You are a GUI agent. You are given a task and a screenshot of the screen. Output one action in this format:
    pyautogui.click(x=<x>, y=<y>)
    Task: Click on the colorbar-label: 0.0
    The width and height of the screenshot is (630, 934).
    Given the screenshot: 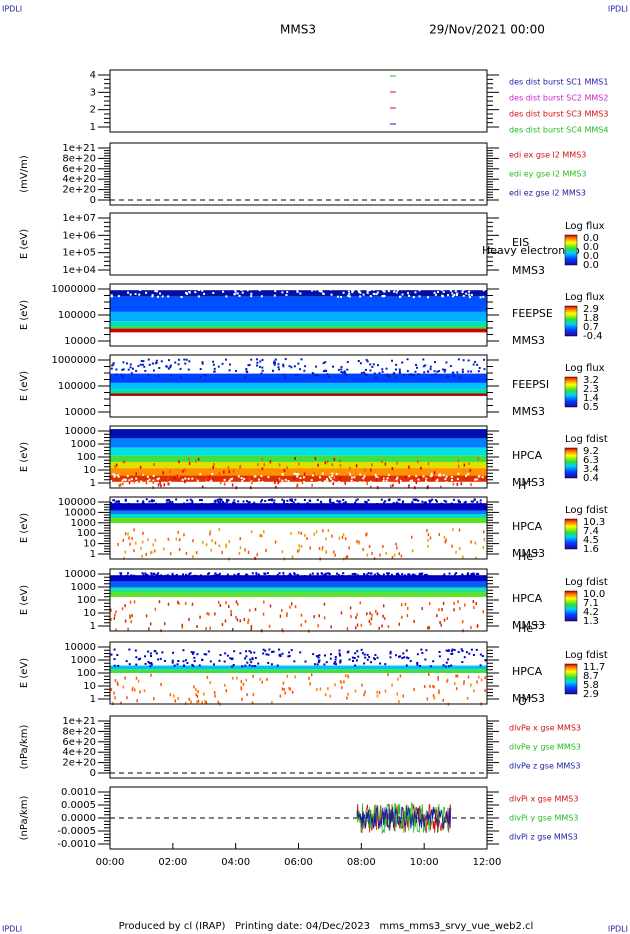 What is the action you would take?
    pyautogui.click(x=591, y=265)
    